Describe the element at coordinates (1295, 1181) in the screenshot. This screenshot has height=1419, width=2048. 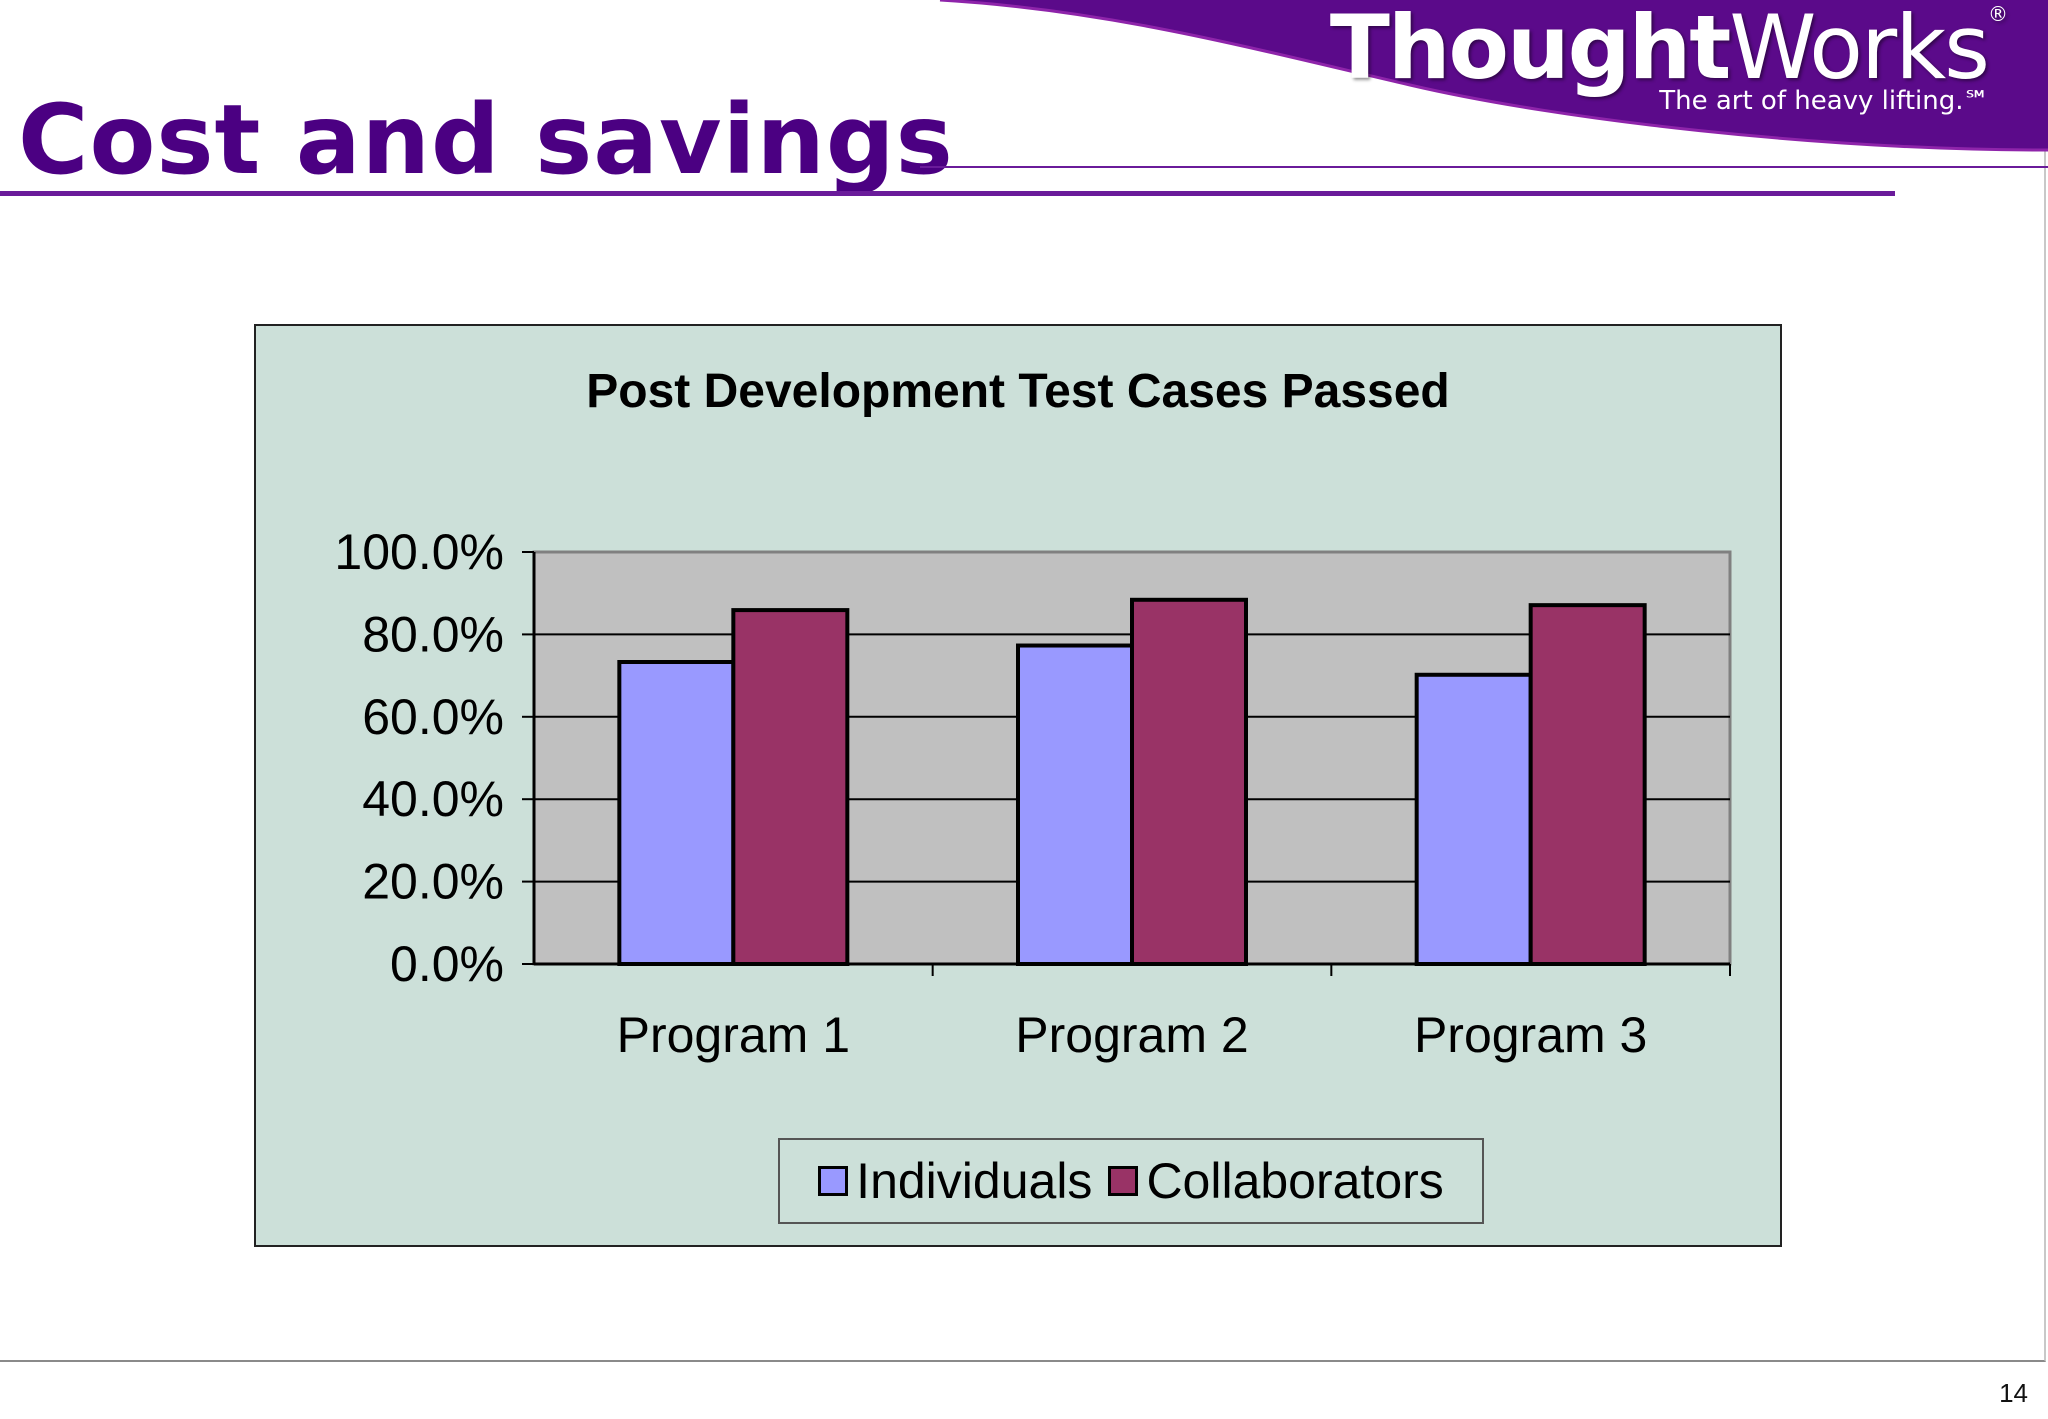
I see `legend-label-collaborators: Collaborators` at that location.